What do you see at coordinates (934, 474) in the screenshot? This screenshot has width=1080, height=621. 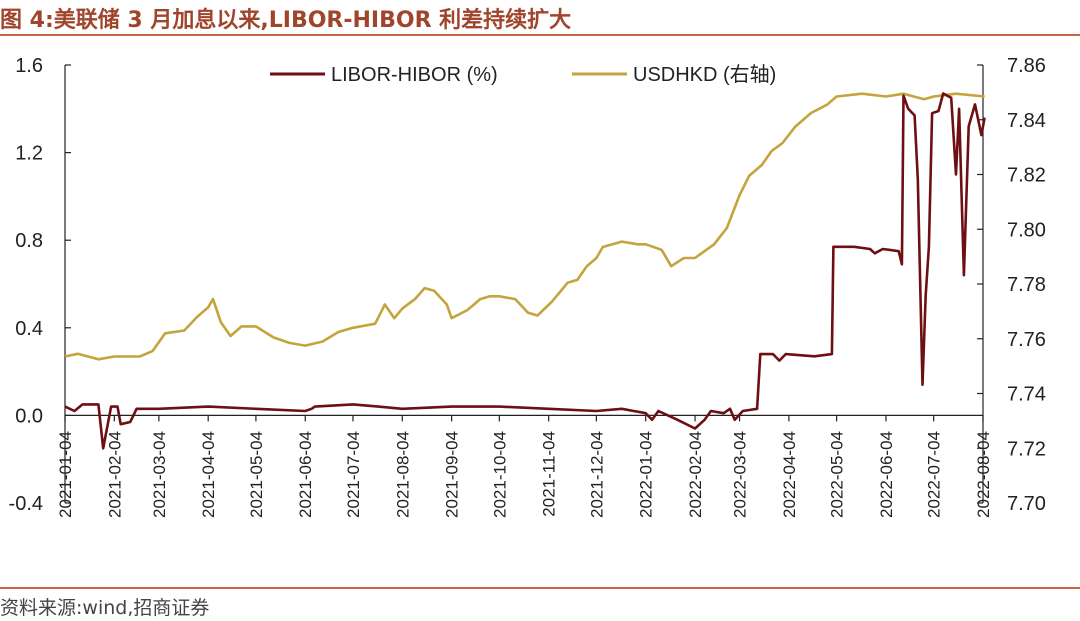 I see `x-tick-label: 2022-07-04` at bounding box center [934, 474].